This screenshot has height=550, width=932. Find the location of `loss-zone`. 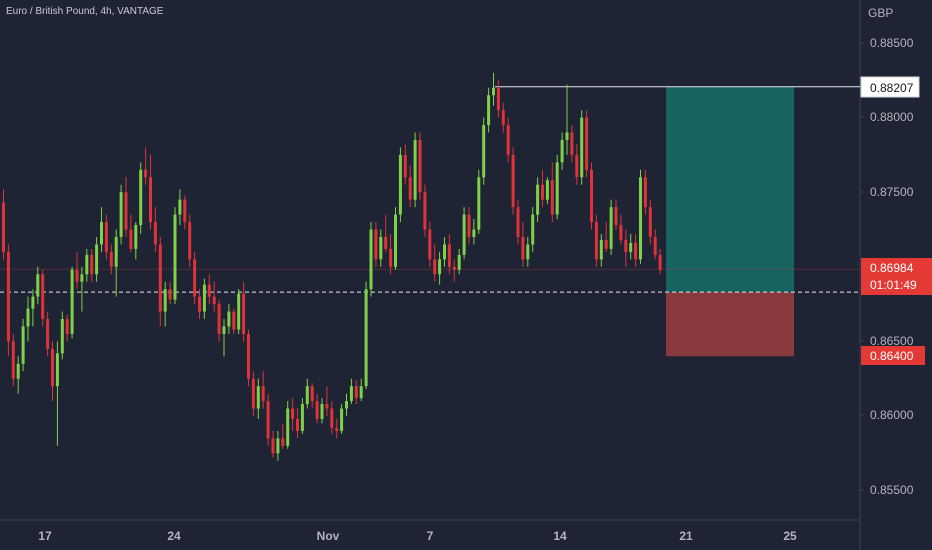

loss-zone is located at coordinates (730, 324).